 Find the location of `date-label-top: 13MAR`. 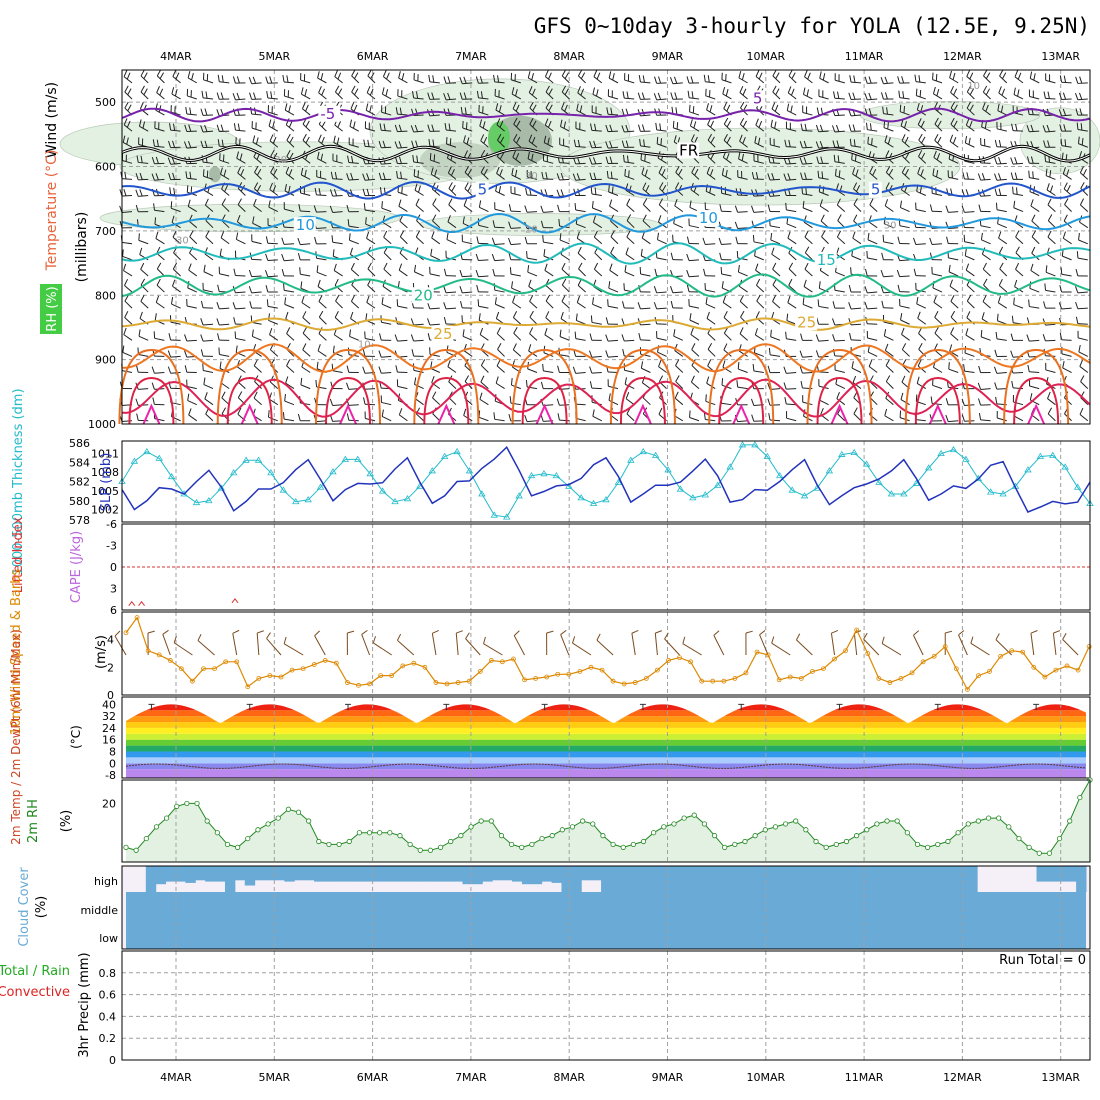

date-label-top: 13MAR is located at coordinates (1060, 56).